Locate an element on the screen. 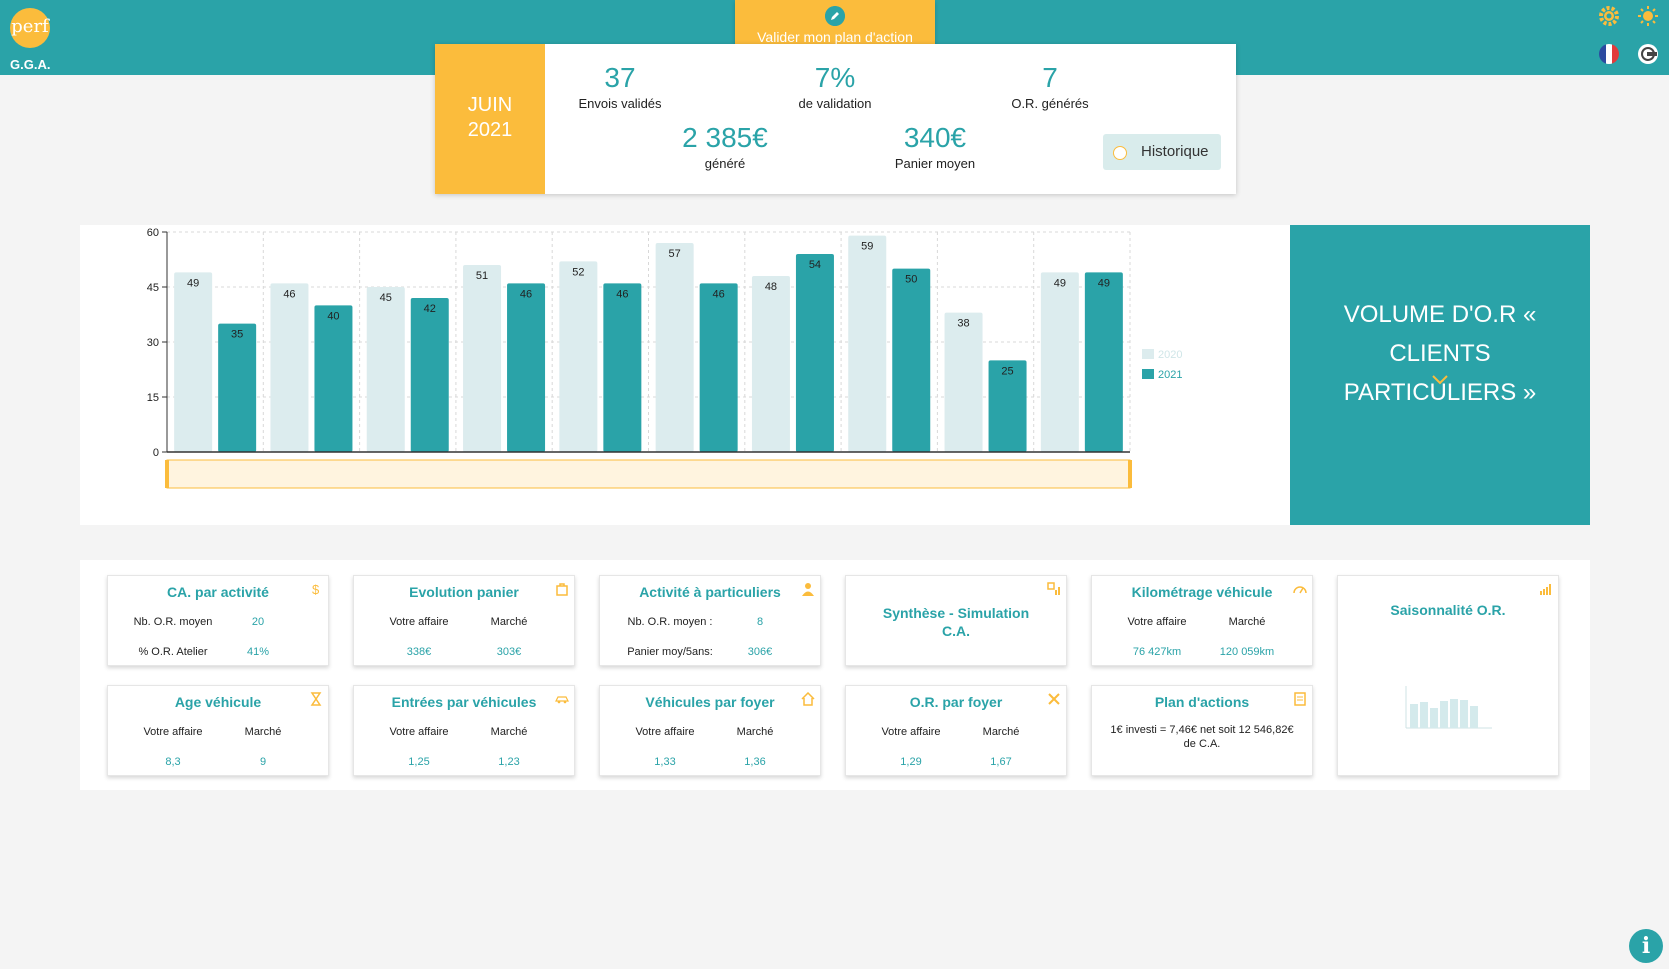  stat-genere: 2 385€ généré is located at coordinates (725, 146).